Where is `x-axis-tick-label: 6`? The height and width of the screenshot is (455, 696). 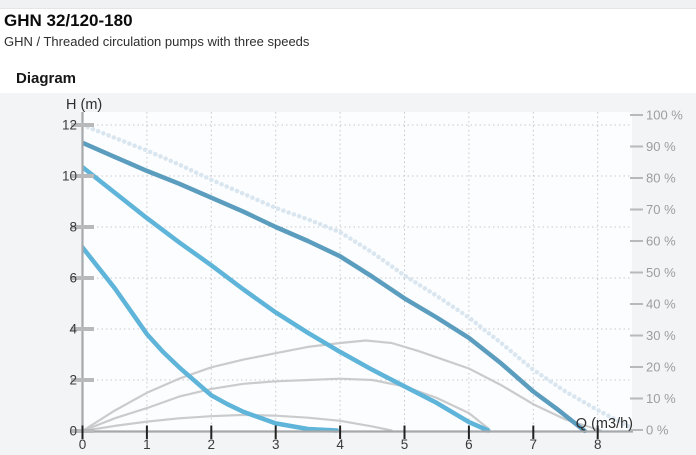 x-axis-tick-label: 6 is located at coordinates (469, 444).